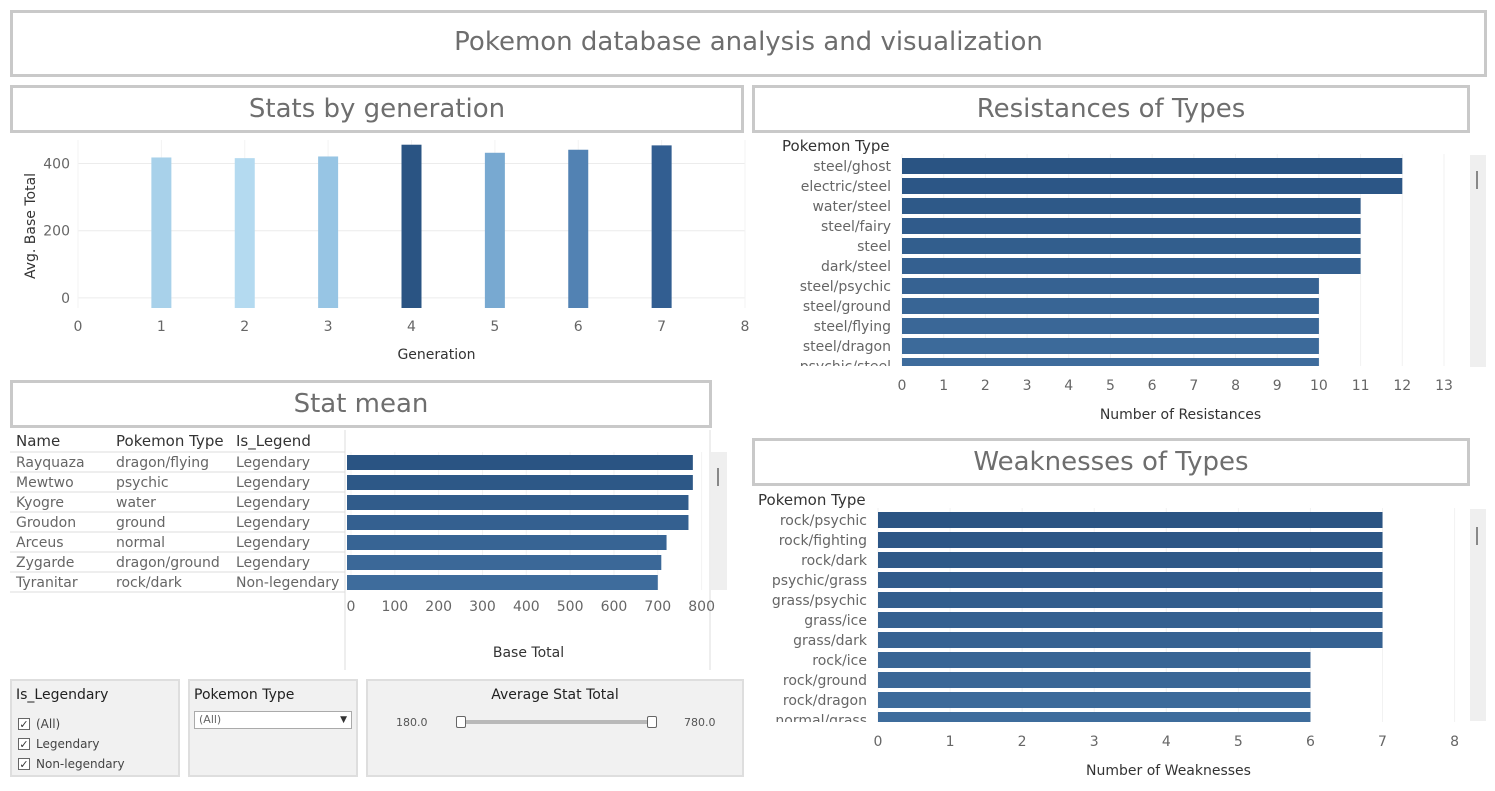 This screenshot has width=1495, height=791. Describe the element at coordinates (461, 722) in the screenshot. I see `slider-handle-min` at that location.